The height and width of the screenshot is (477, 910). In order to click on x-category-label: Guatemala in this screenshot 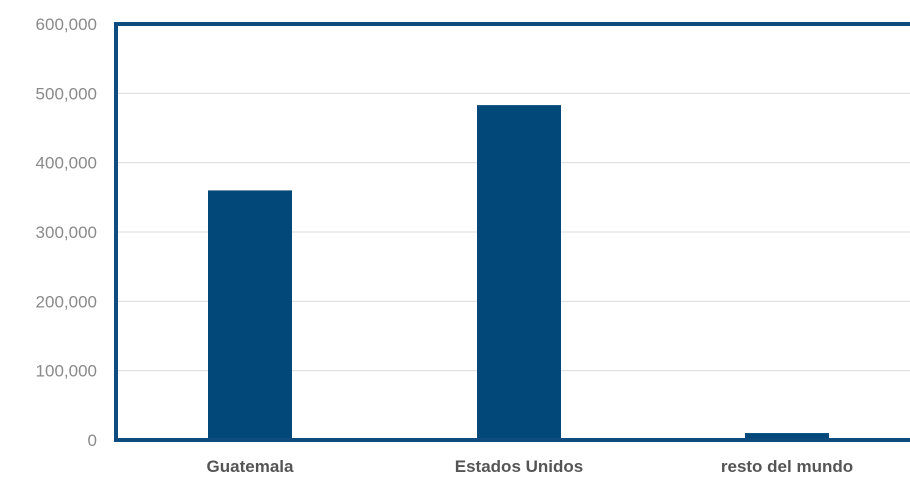, I will do `click(250, 466)`.